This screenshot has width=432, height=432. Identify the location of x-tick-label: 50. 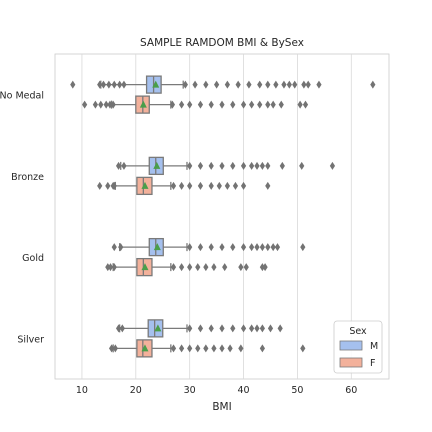
(297, 390).